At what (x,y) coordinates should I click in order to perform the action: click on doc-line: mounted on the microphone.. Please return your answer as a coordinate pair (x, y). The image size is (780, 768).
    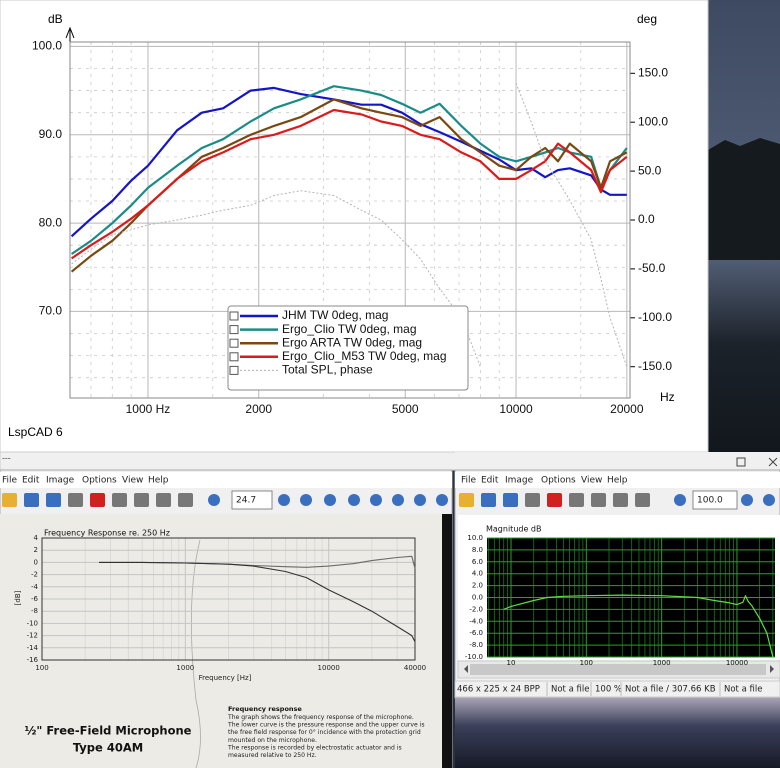
    Looking at the image, I should click on (272, 740).